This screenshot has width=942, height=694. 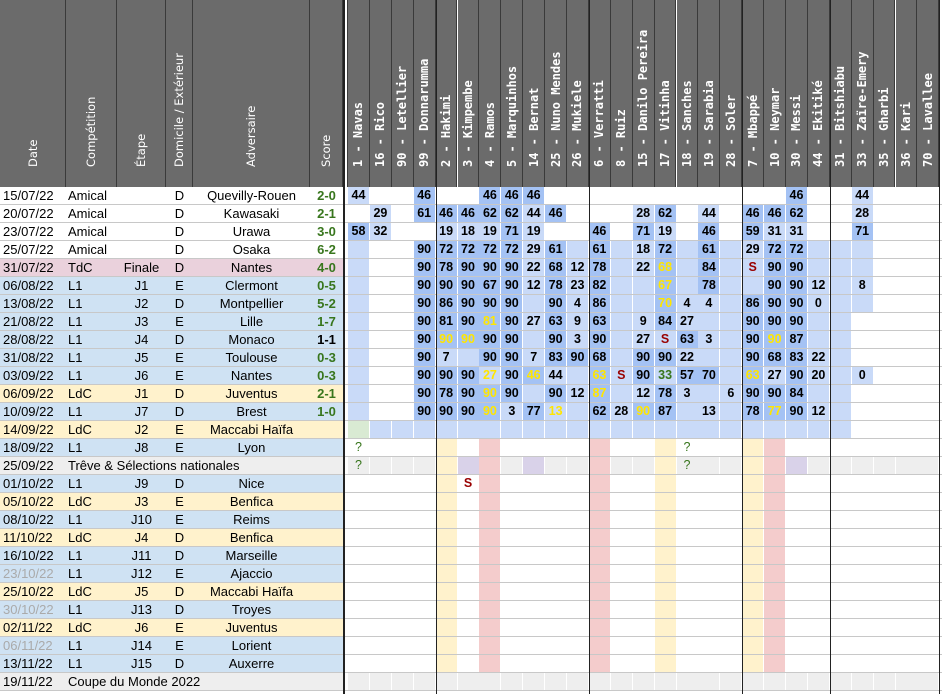 I want to click on home-away-cell: D, so click(x=179, y=591).